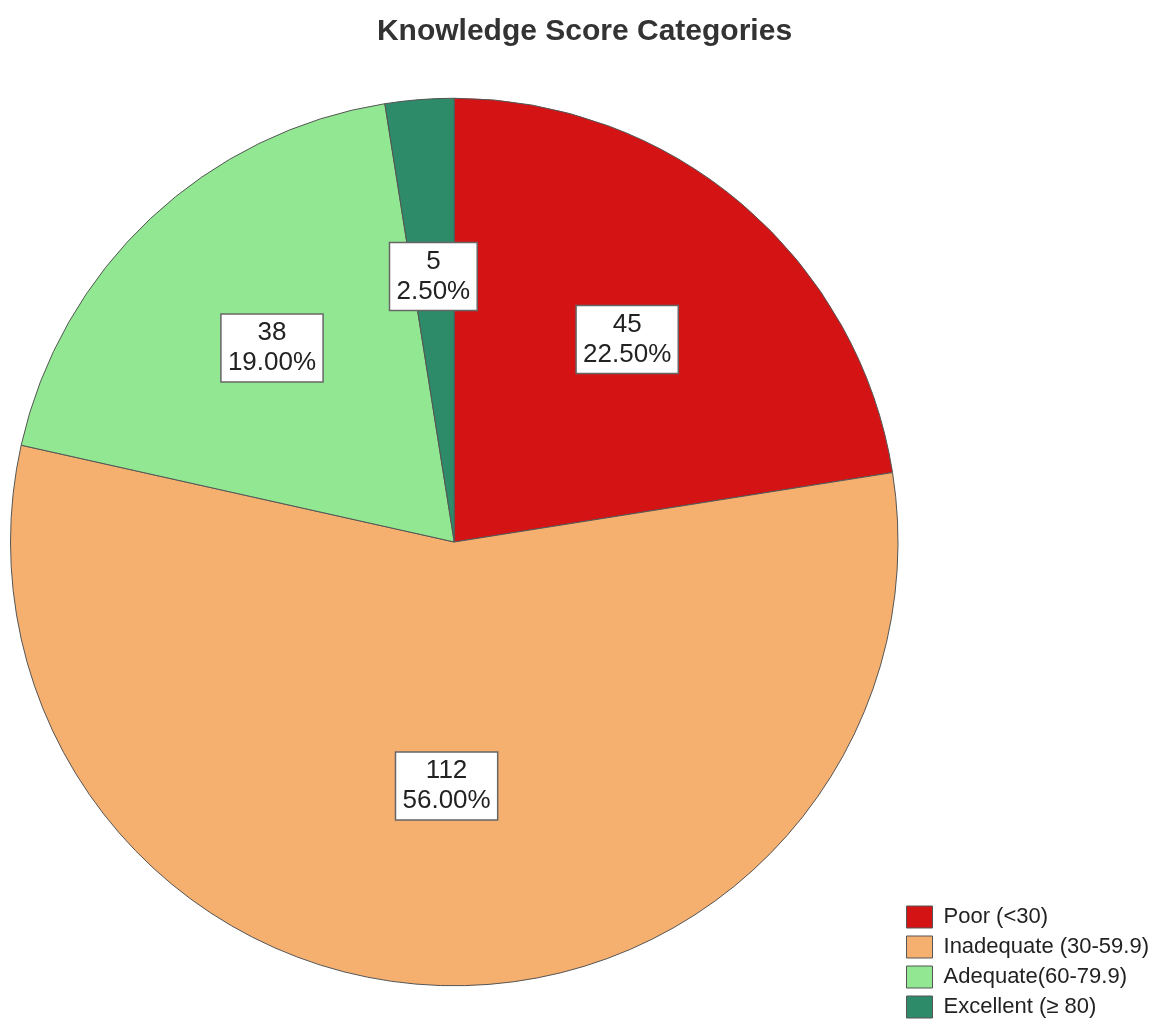  I want to click on legend-label: Excellent (≥ 80), so click(1020, 1006).